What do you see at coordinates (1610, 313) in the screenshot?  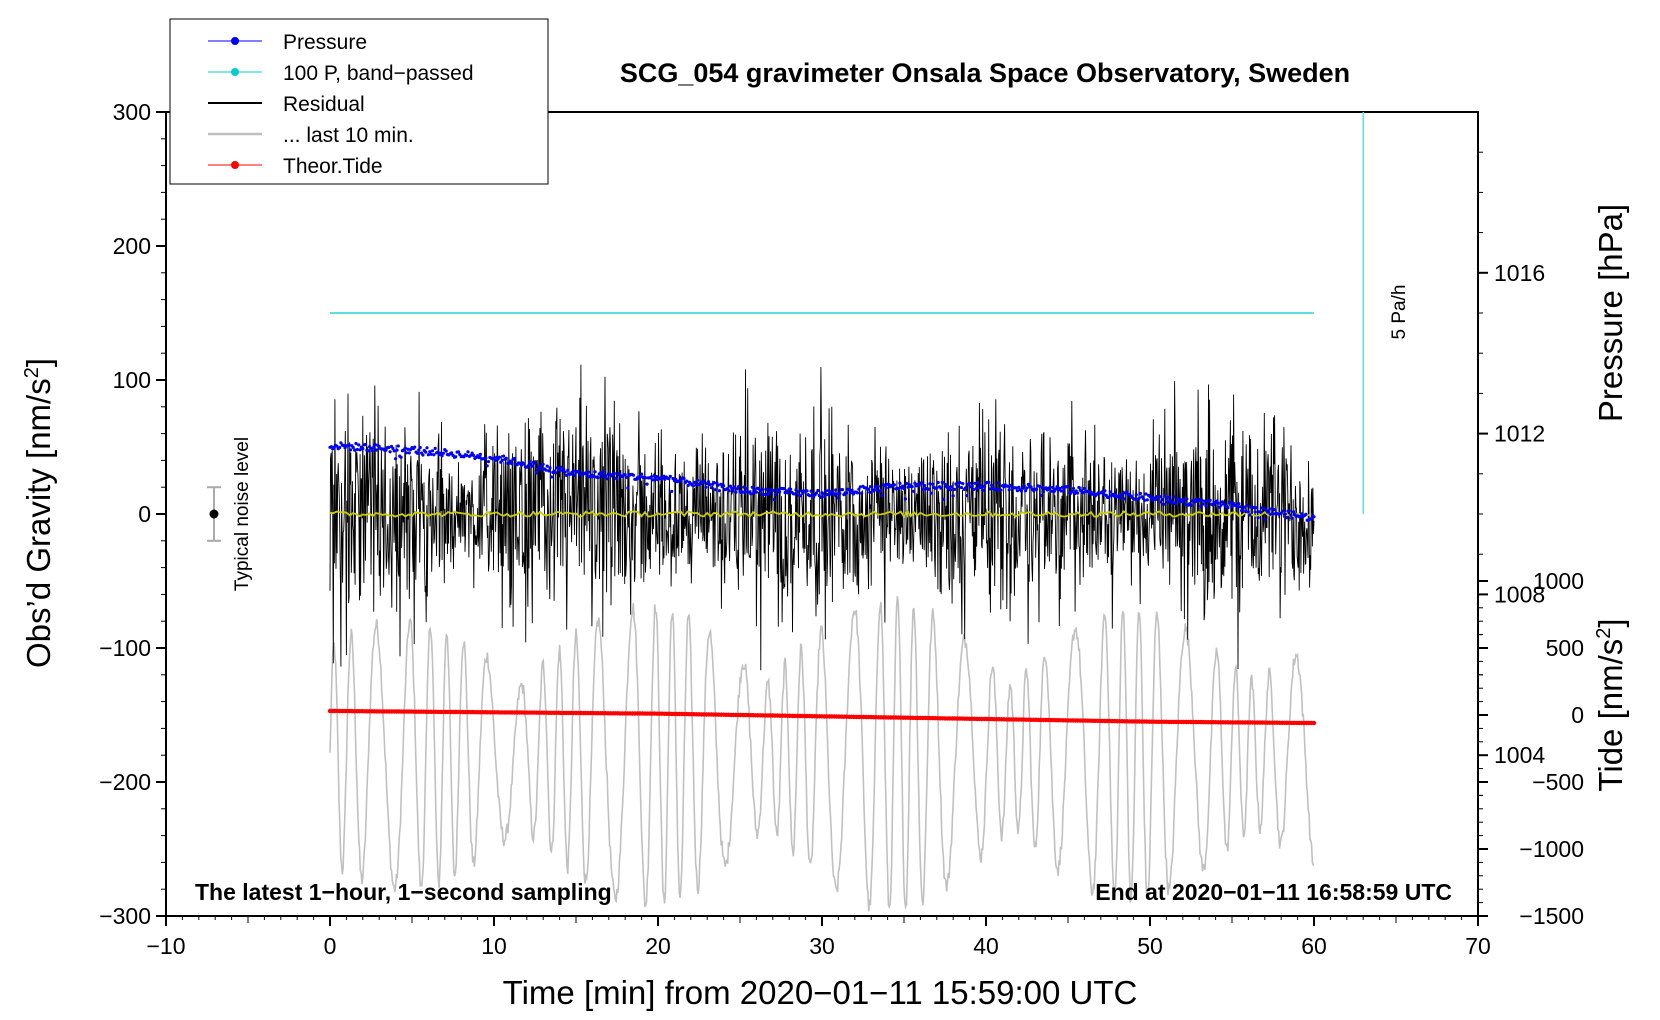 I see `pressure-axis-title: Pressure [hPa]` at bounding box center [1610, 313].